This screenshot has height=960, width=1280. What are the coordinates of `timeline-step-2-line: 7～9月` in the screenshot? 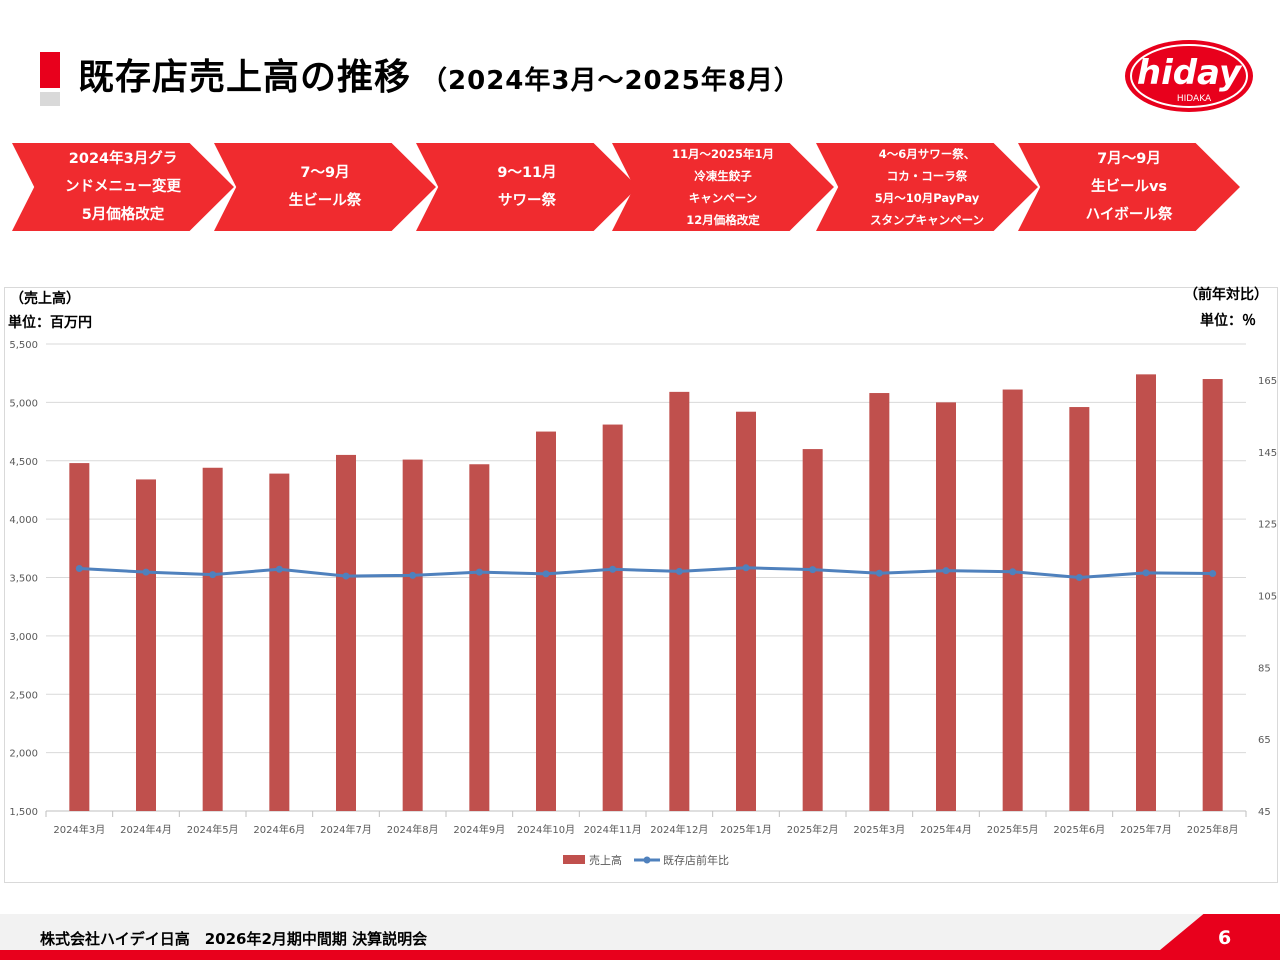 It's located at (325, 173).